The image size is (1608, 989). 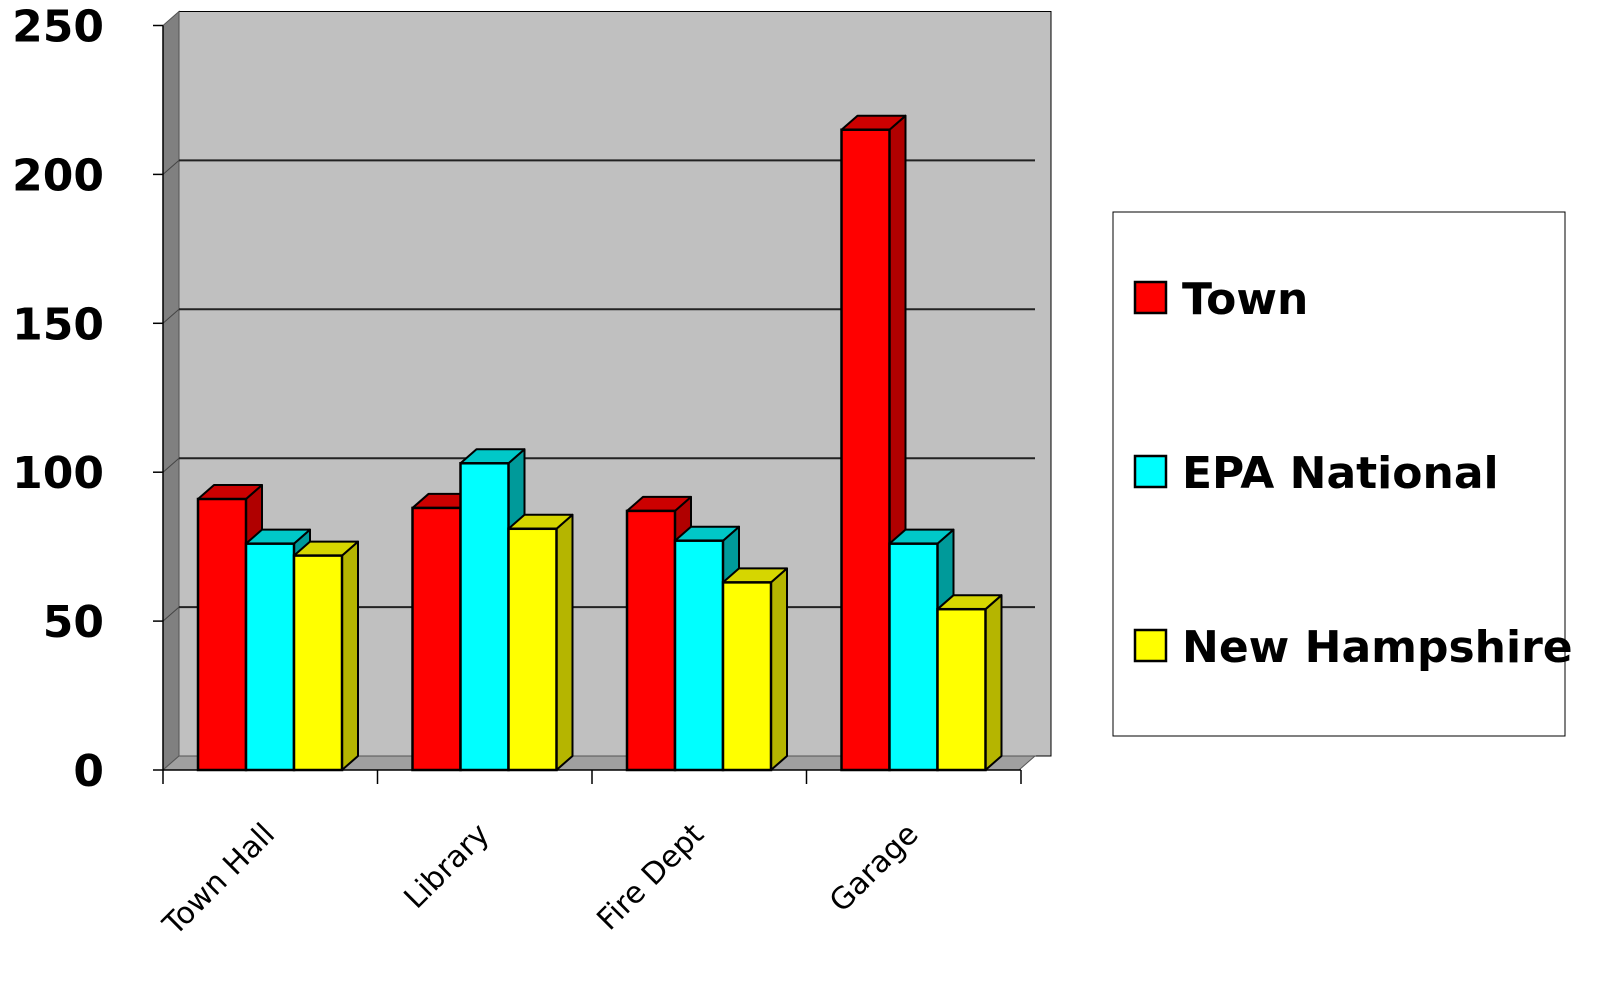 I want to click on bar-new-hampshire-library, so click(x=540, y=642).